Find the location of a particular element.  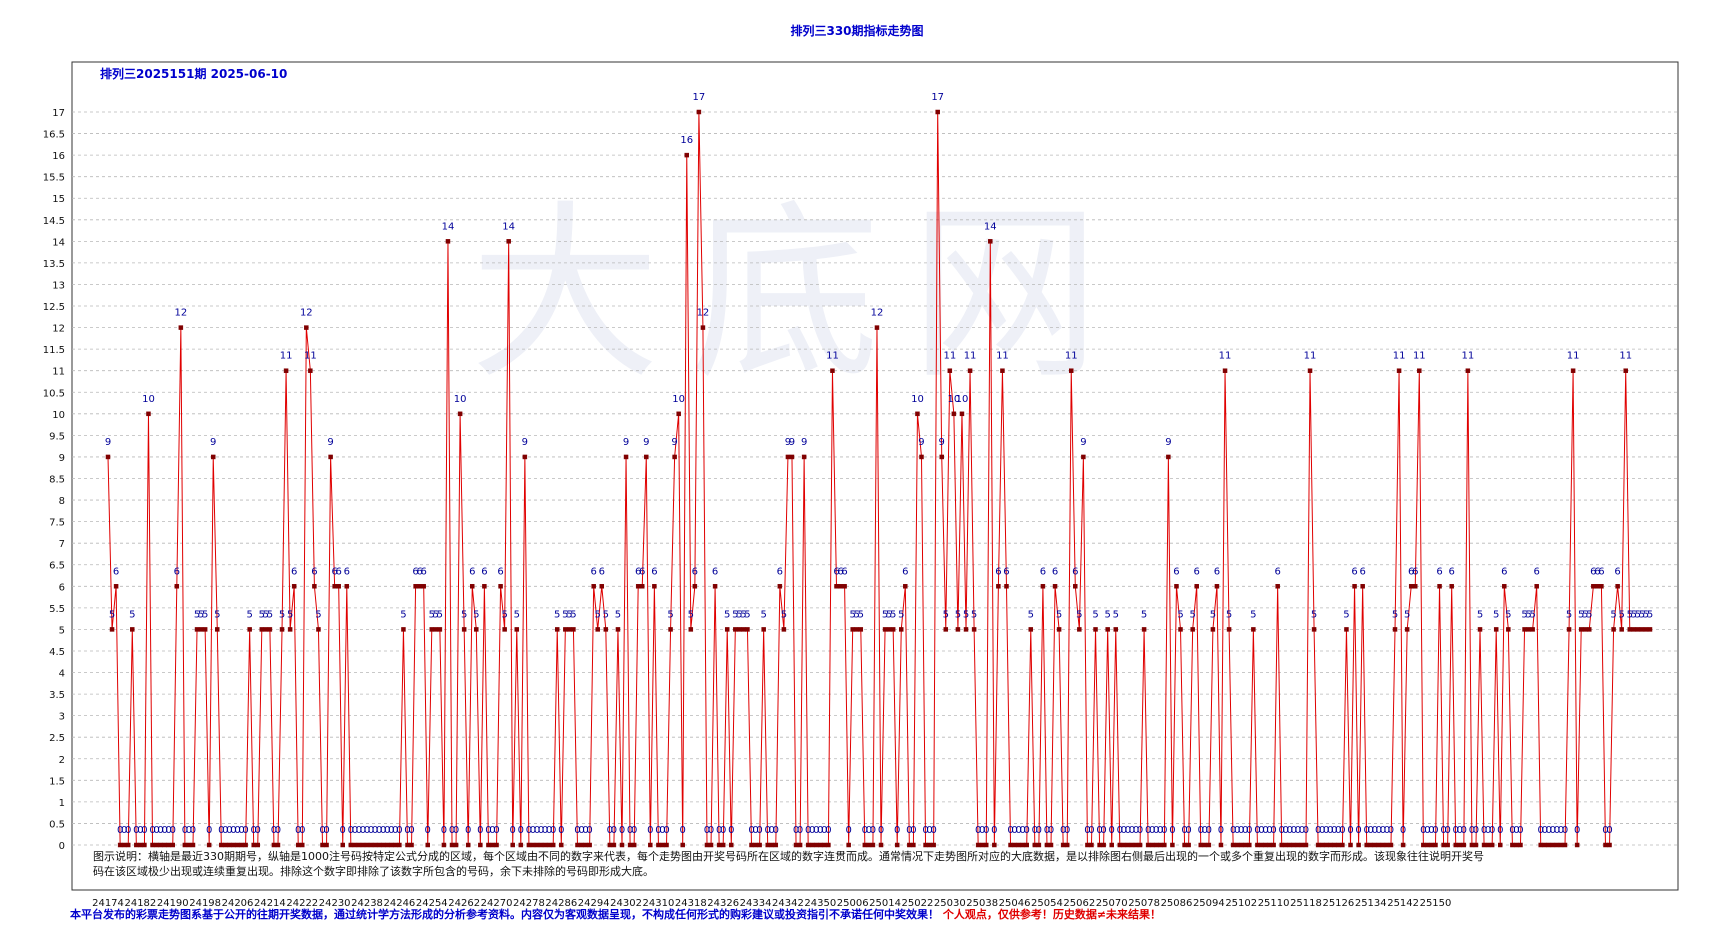

x-tick-label: 24318 is located at coordinates (691, 903).